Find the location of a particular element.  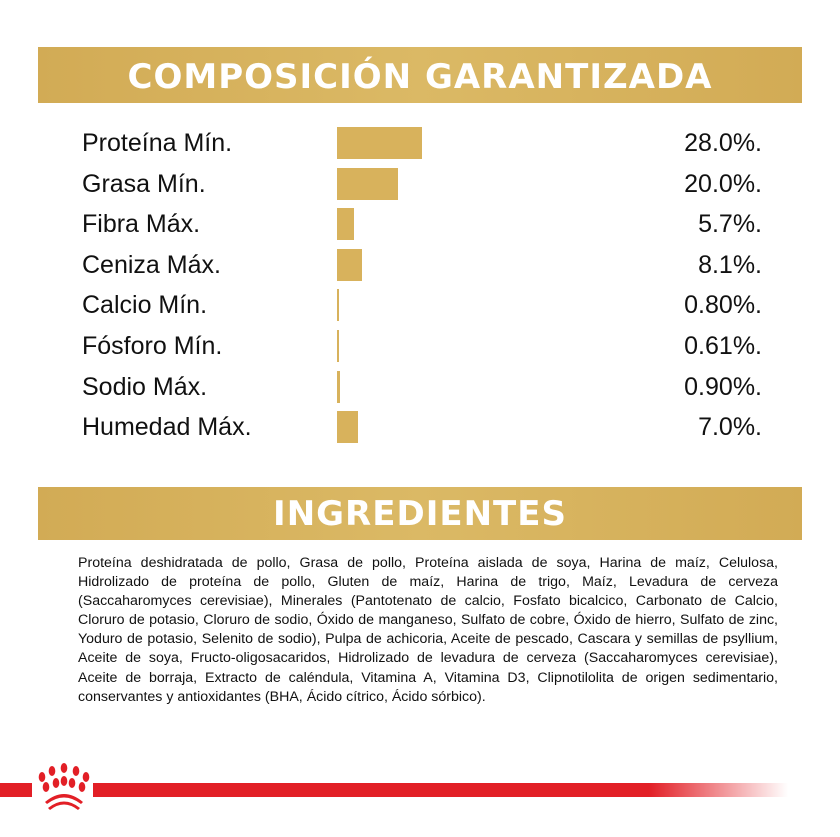

composition-header: COMPOSICIÓN GARANTIZADA is located at coordinates (420, 75).